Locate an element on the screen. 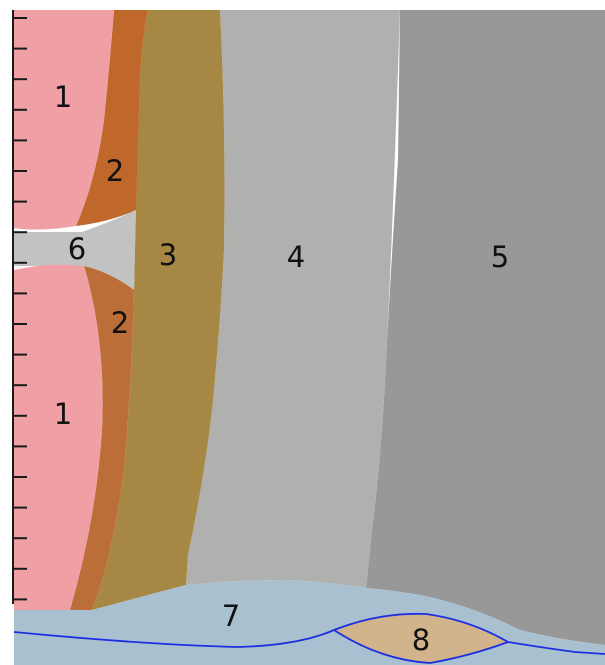 Image resolution: width=605 pixels, height=665 pixels. region-5-label: 5 is located at coordinates (500, 257).